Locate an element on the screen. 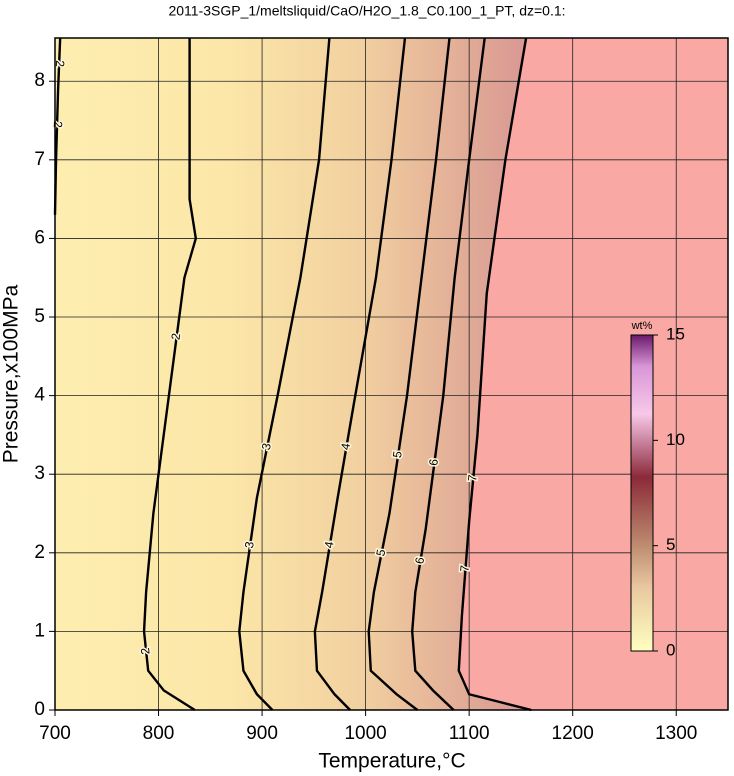  colorbar-tick-label: 5 is located at coordinates (670, 544).